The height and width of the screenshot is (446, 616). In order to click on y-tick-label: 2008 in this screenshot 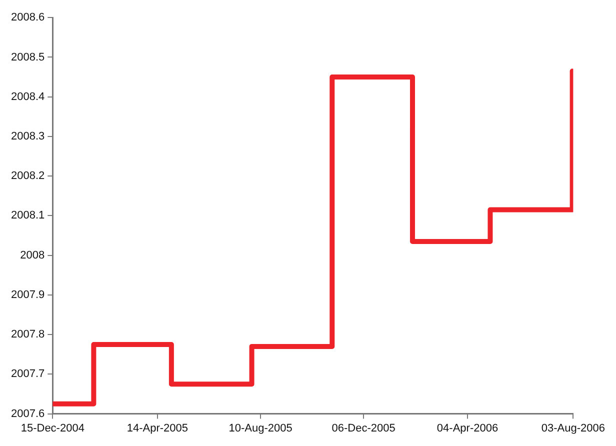, I will do `click(32, 255)`.